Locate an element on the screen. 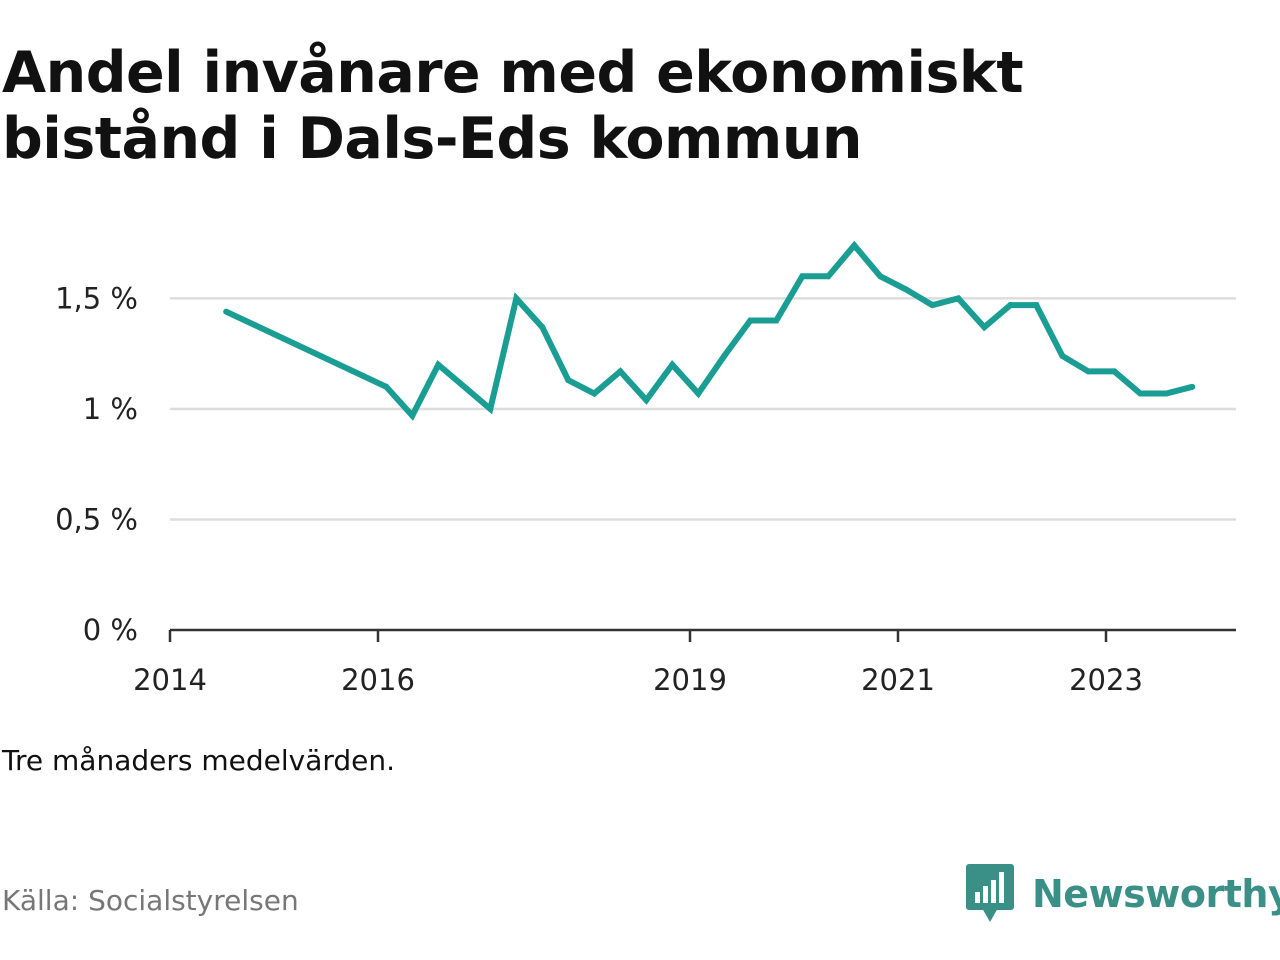 The width and height of the screenshot is (1280, 960). y-tick-label: 0,5 % is located at coordinates (96, 519).